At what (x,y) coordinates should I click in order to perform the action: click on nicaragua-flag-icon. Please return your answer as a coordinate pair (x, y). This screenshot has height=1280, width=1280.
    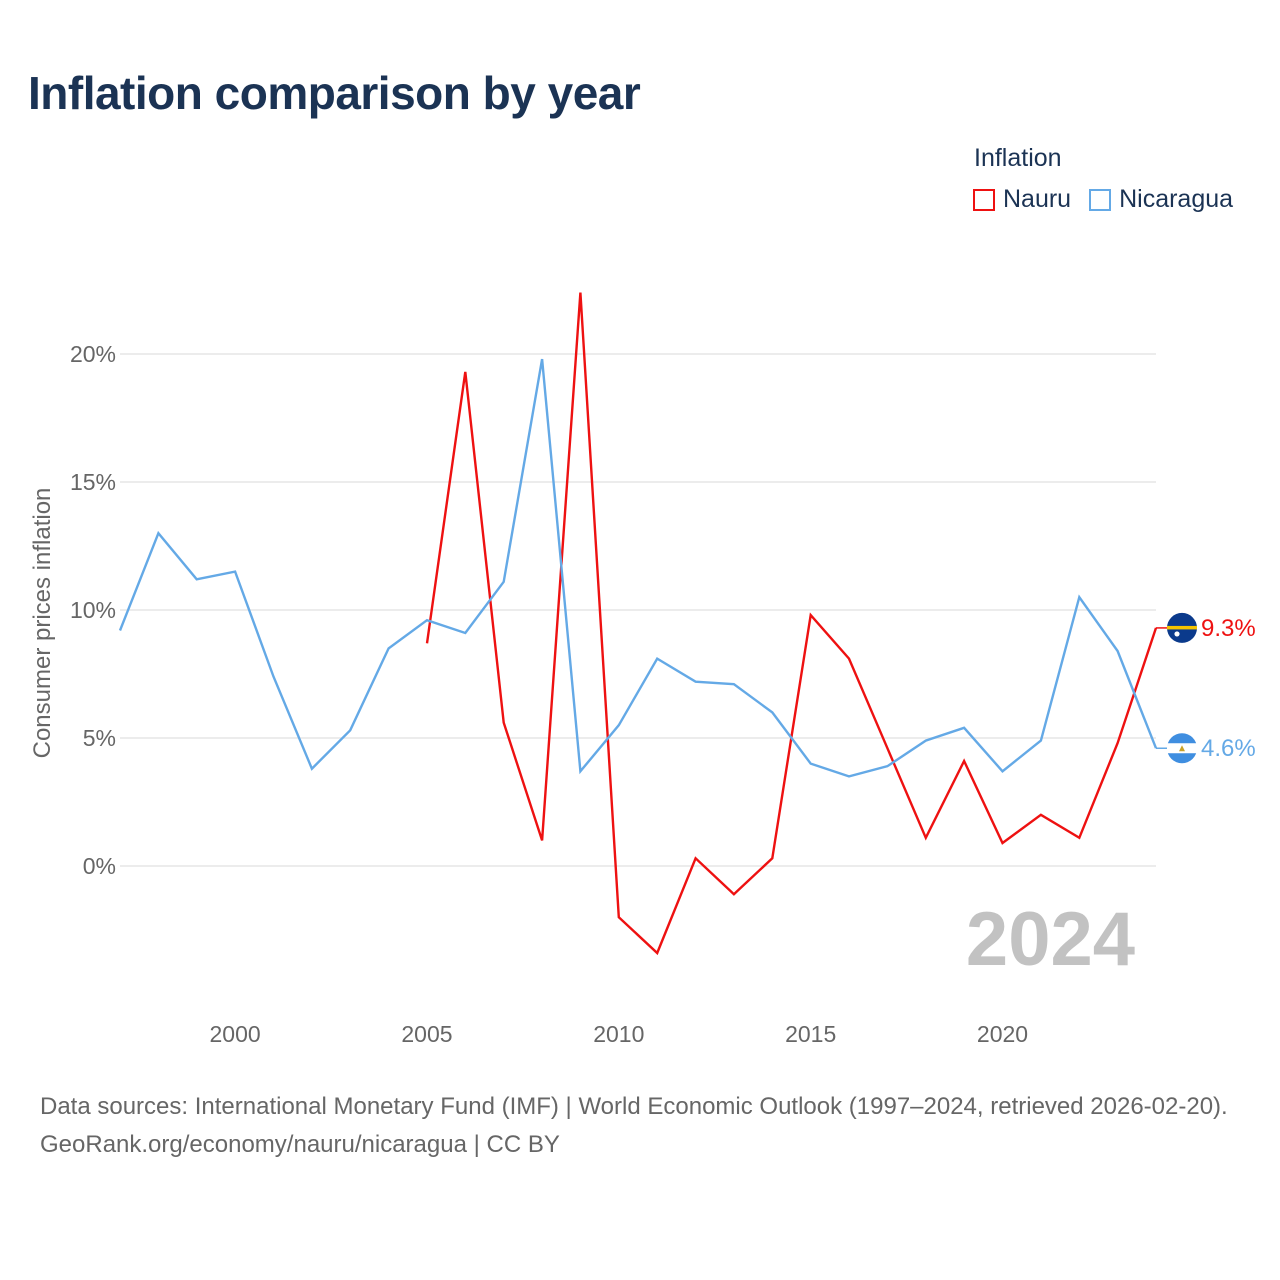
    Looking at the image, I should click on (1182, 748).